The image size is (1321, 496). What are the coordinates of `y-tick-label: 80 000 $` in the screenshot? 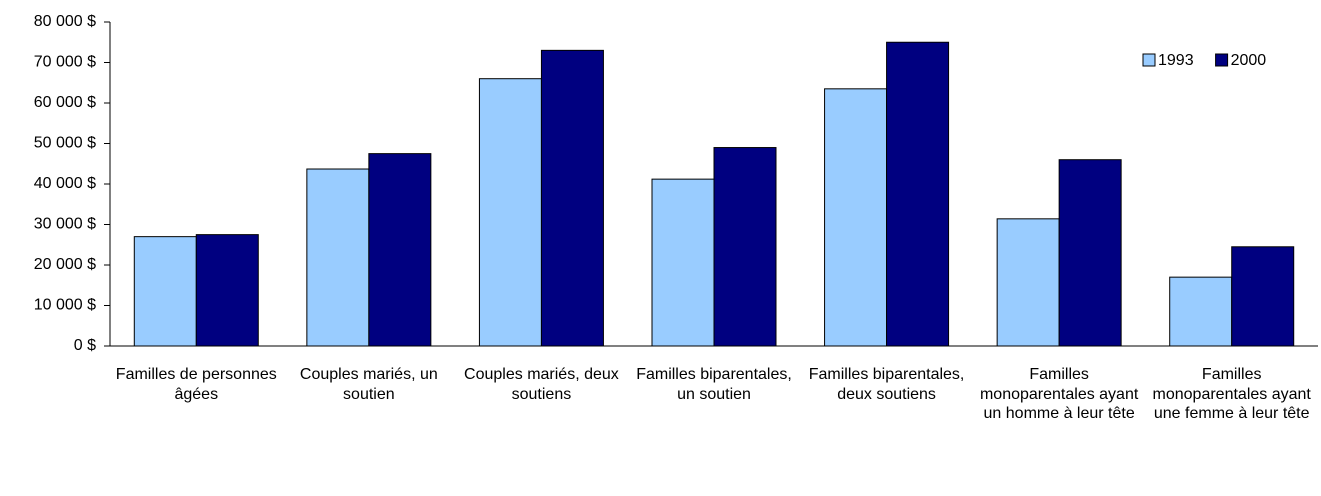 It's located at (65, 21).